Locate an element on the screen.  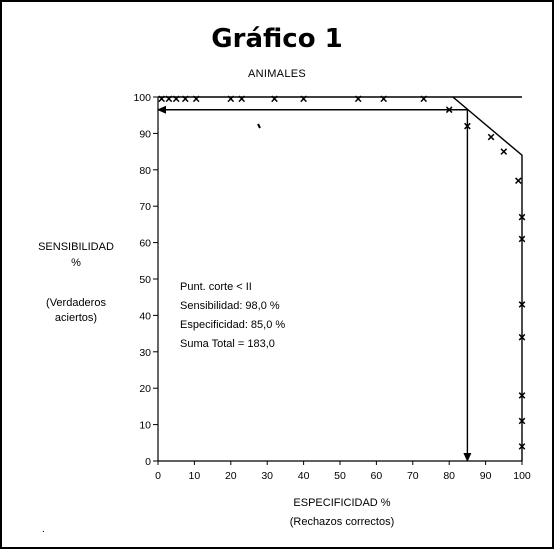
x-tick-label: 30 is located at coordinates (267, 476).